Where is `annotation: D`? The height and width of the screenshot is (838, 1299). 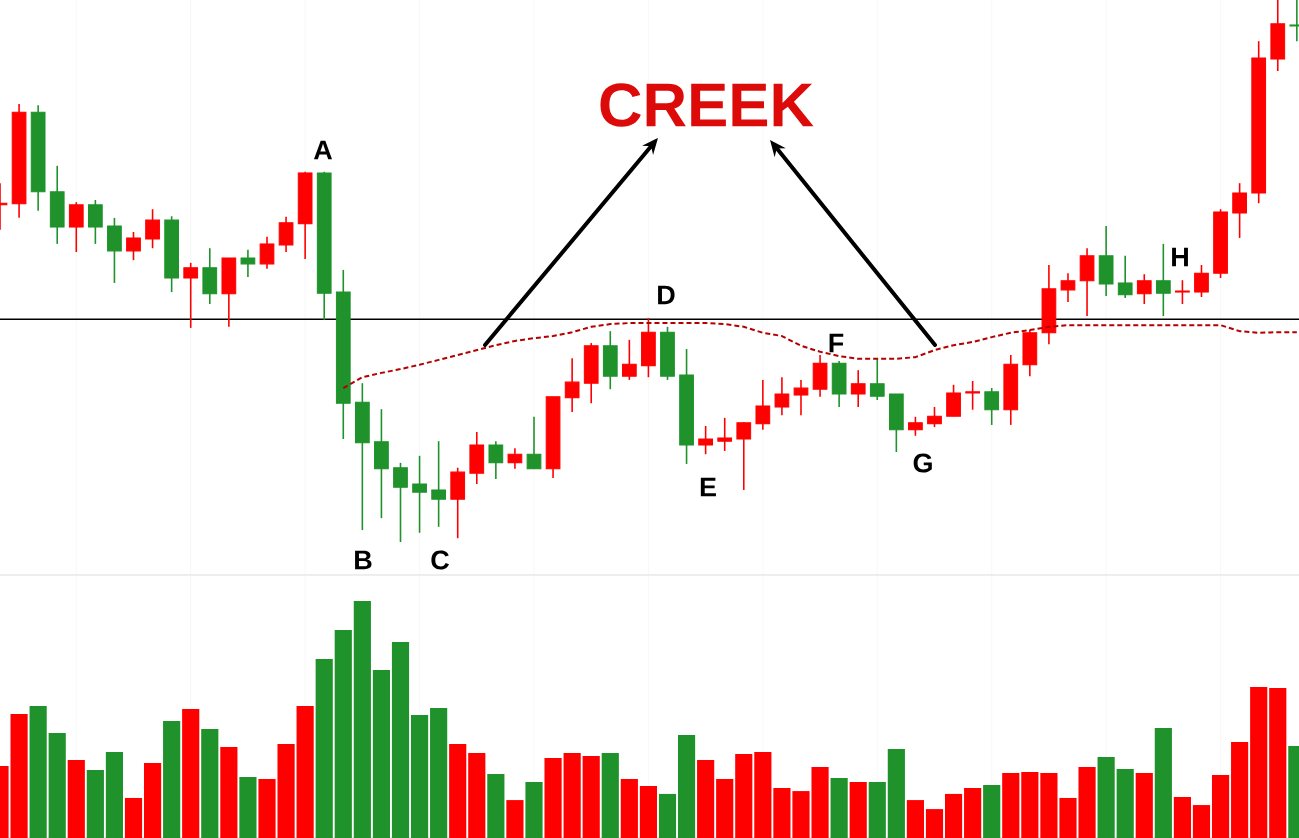
annotation: D is located at coordinates (666, 295).